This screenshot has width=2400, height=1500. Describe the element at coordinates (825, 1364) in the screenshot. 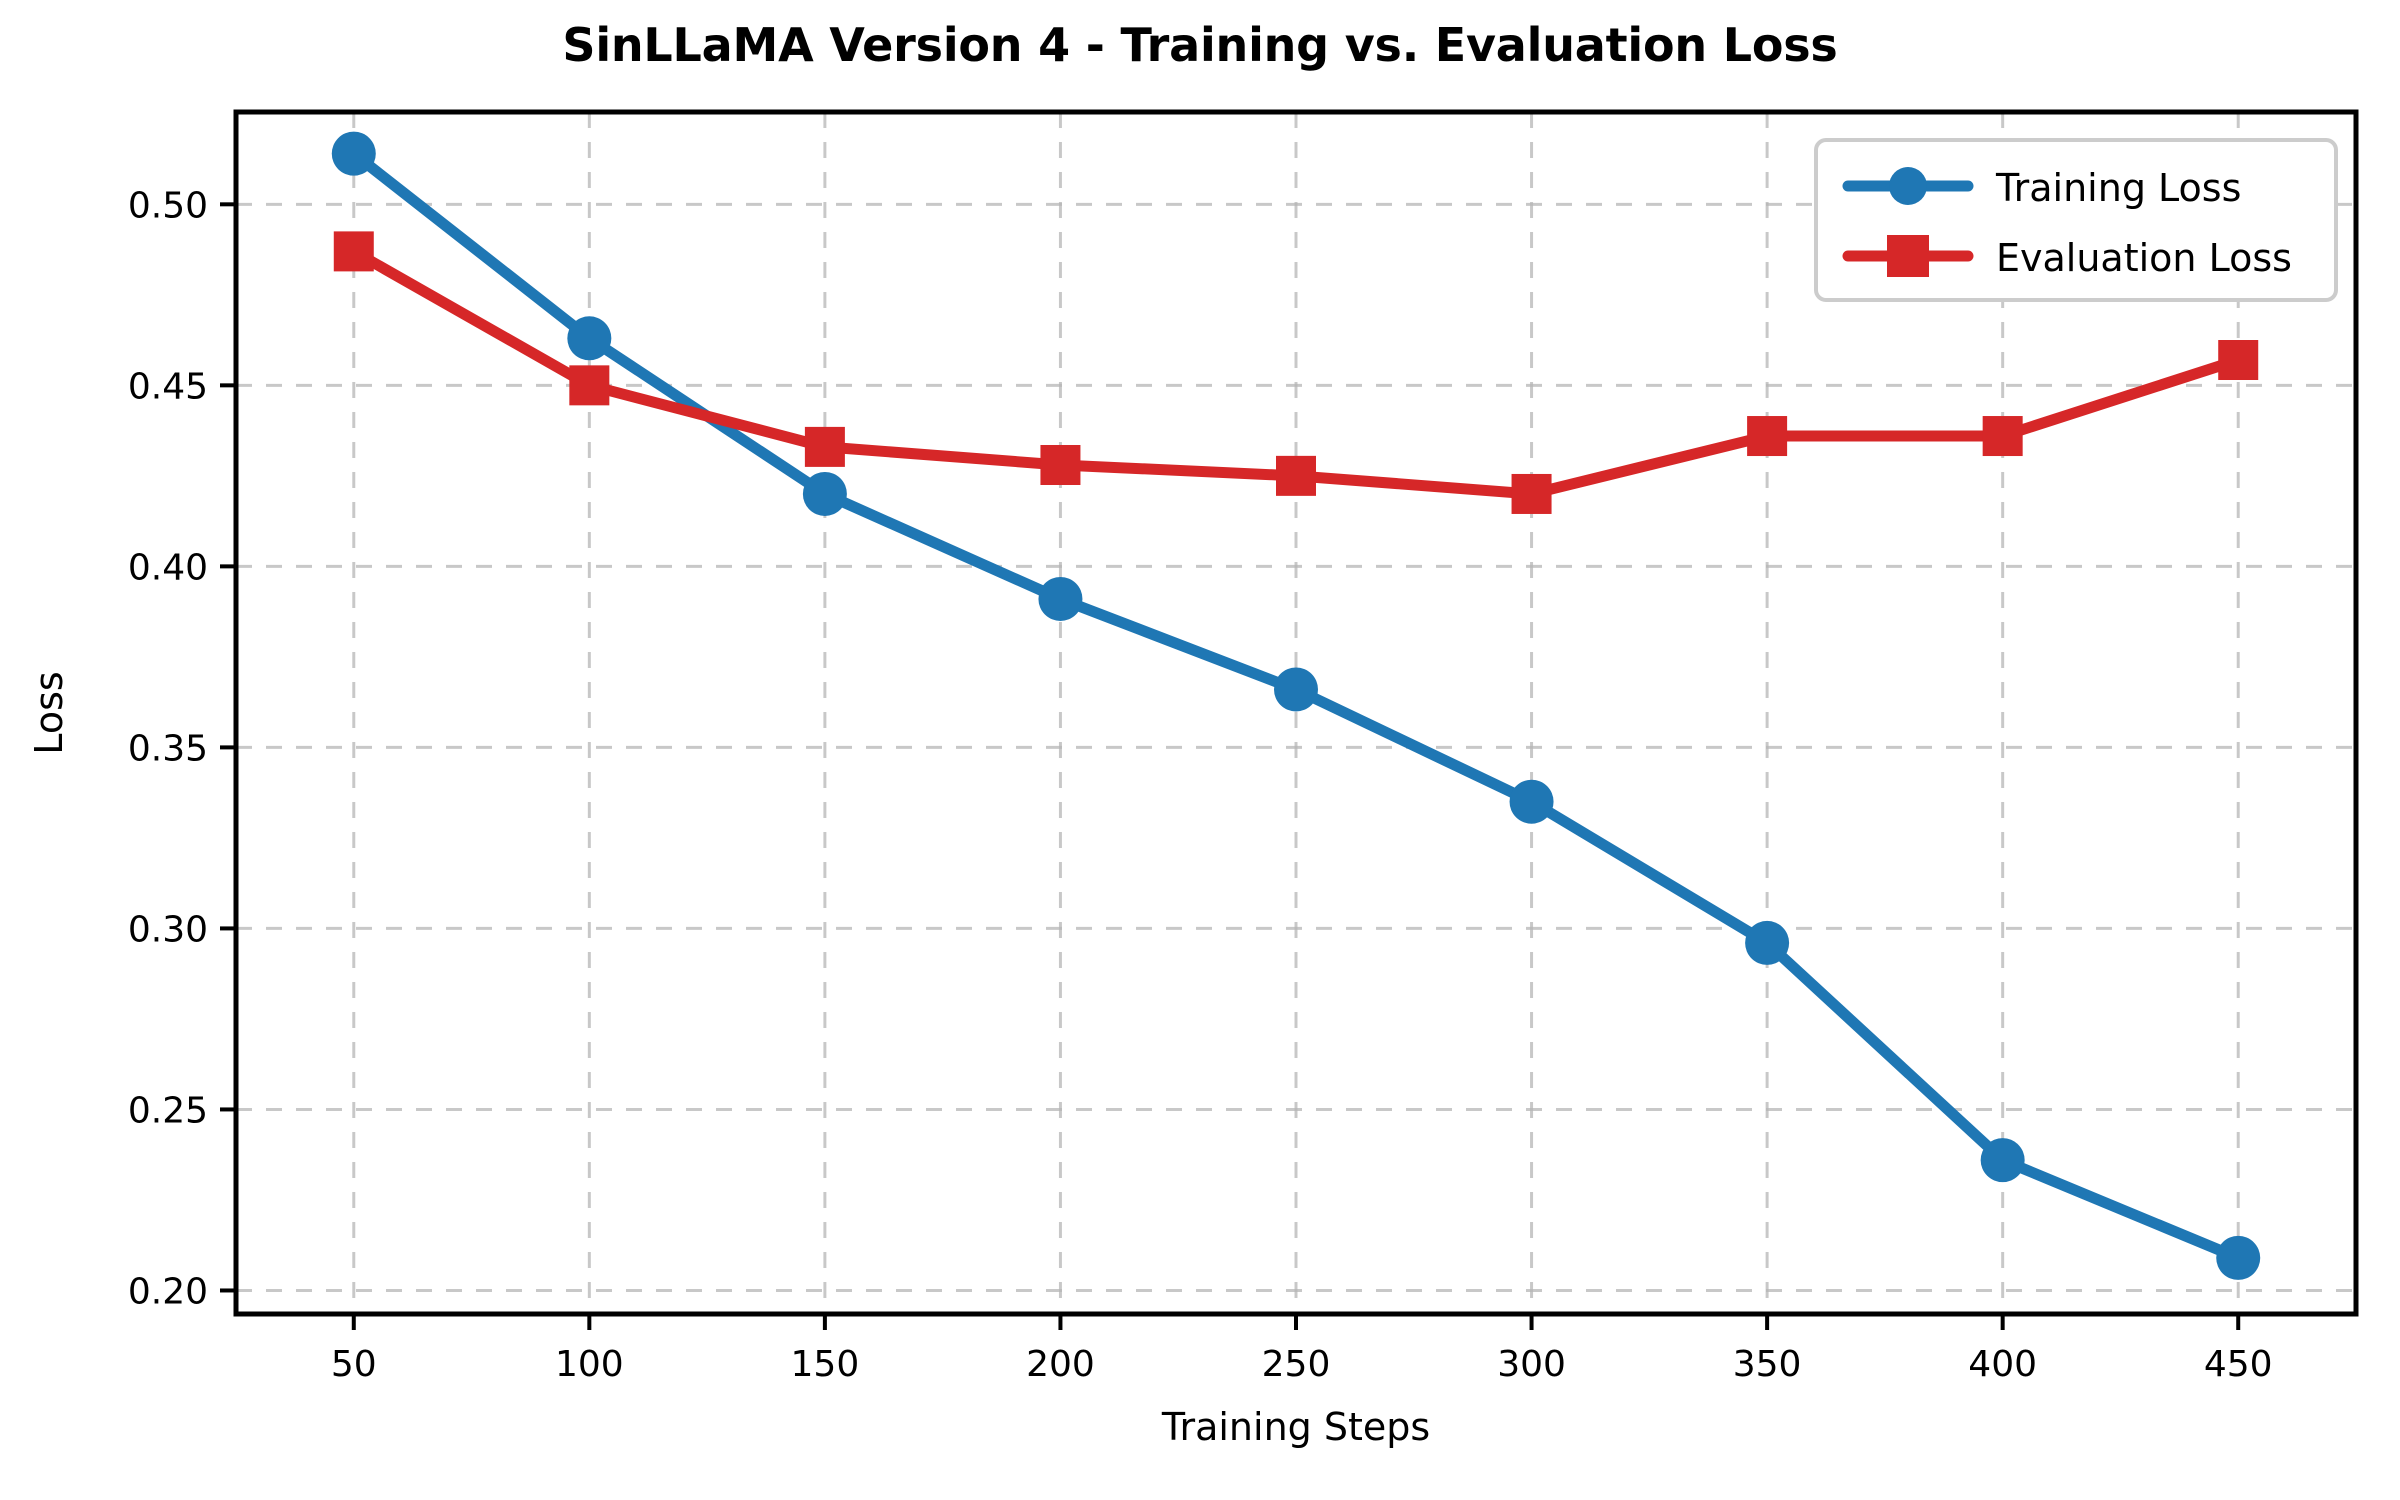

I see `x-tick-label: 150` at that location.